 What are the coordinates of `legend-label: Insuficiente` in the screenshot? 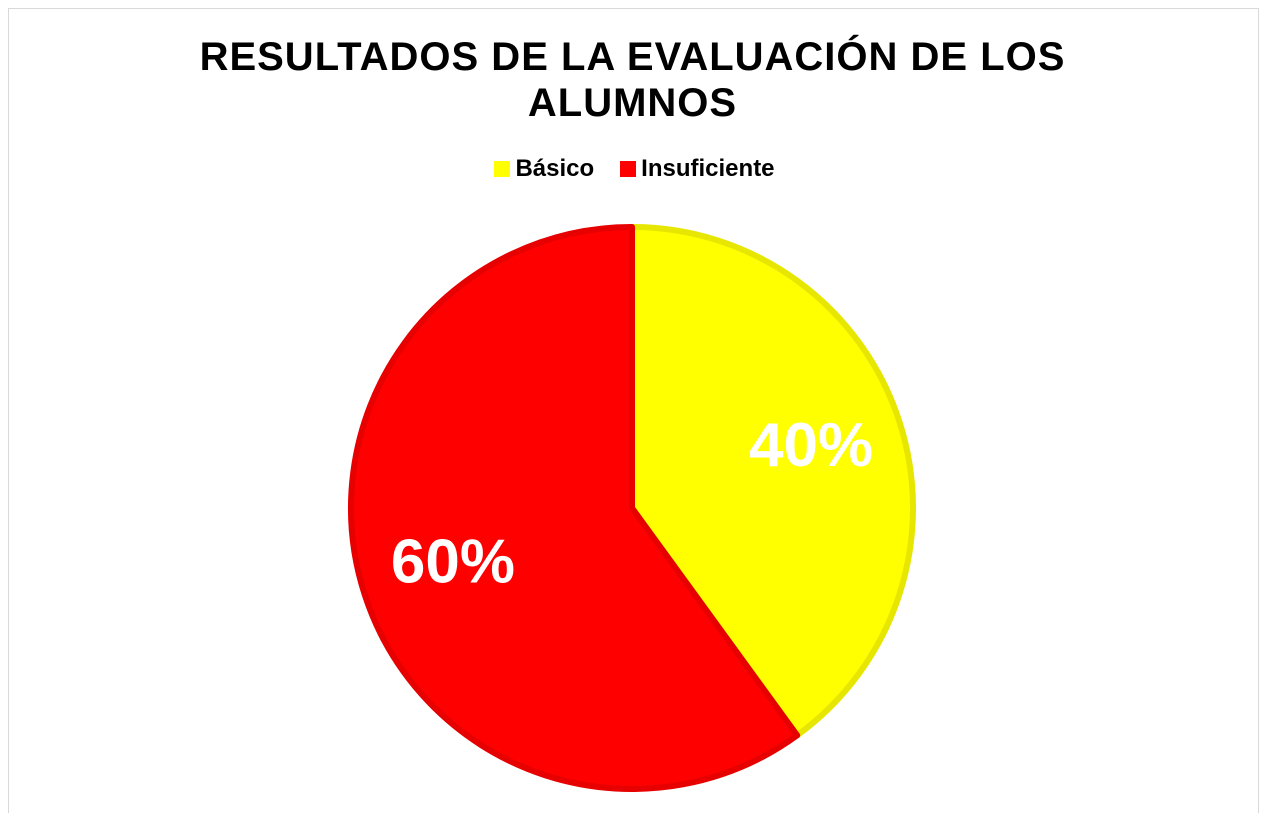 It's located at (708, 168).